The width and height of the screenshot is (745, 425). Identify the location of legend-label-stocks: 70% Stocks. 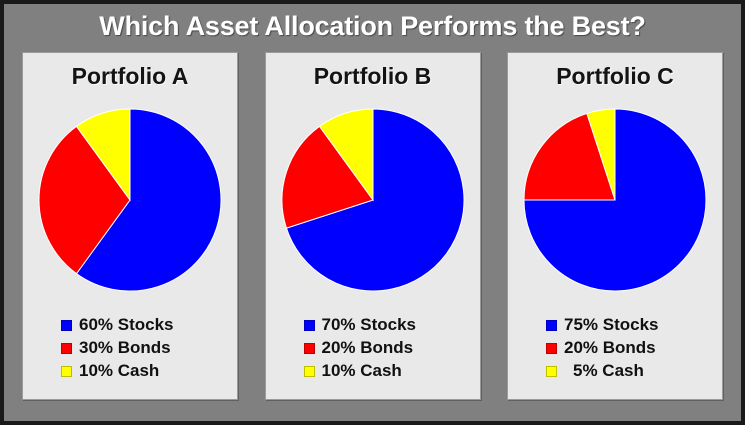
(369, 324).